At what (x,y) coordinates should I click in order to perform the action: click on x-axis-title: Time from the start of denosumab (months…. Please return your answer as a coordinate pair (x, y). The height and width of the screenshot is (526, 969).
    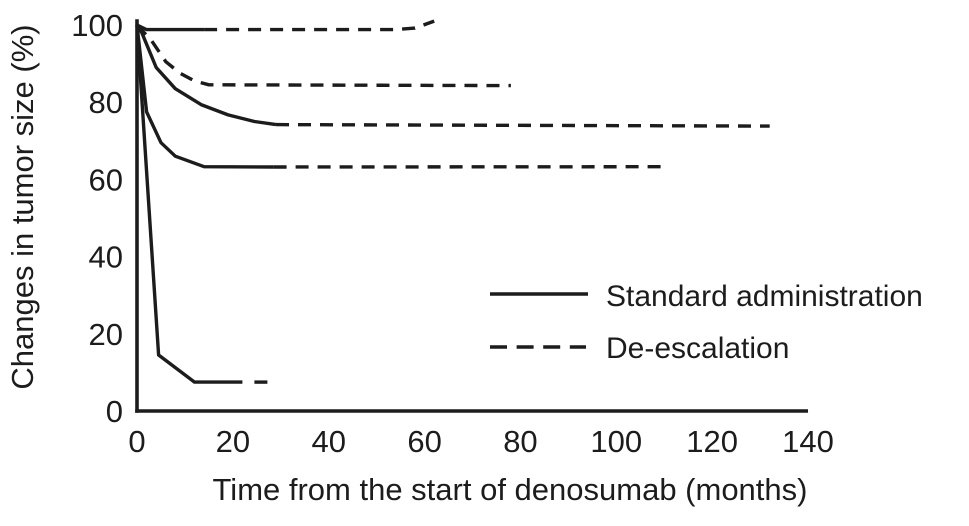
    Looking at the image, I should click on (510, 489).